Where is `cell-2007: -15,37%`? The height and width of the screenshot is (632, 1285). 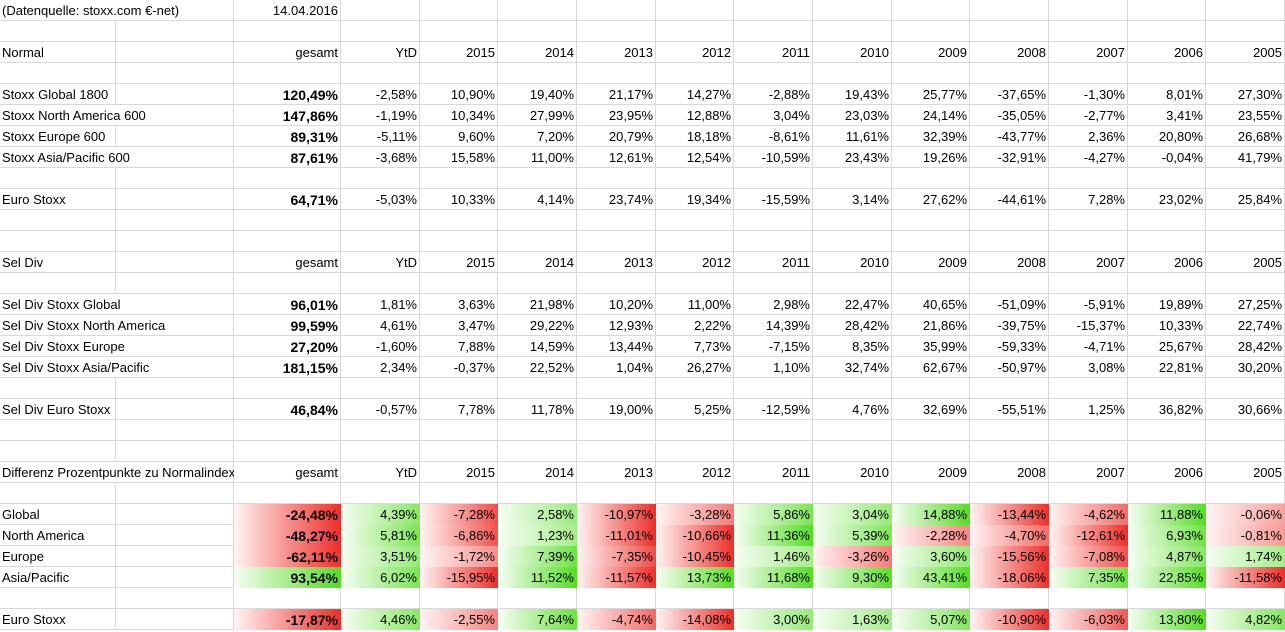
cell-2007: -15,37% is located at coordinates (1088, 325).